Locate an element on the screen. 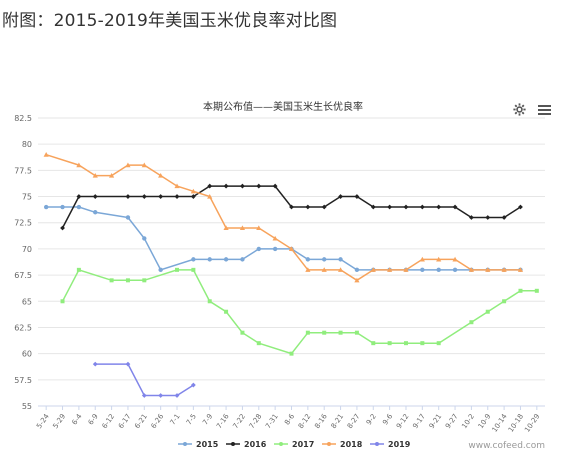  legend-item-2018: 2018 is located at coordinates (342, 444).